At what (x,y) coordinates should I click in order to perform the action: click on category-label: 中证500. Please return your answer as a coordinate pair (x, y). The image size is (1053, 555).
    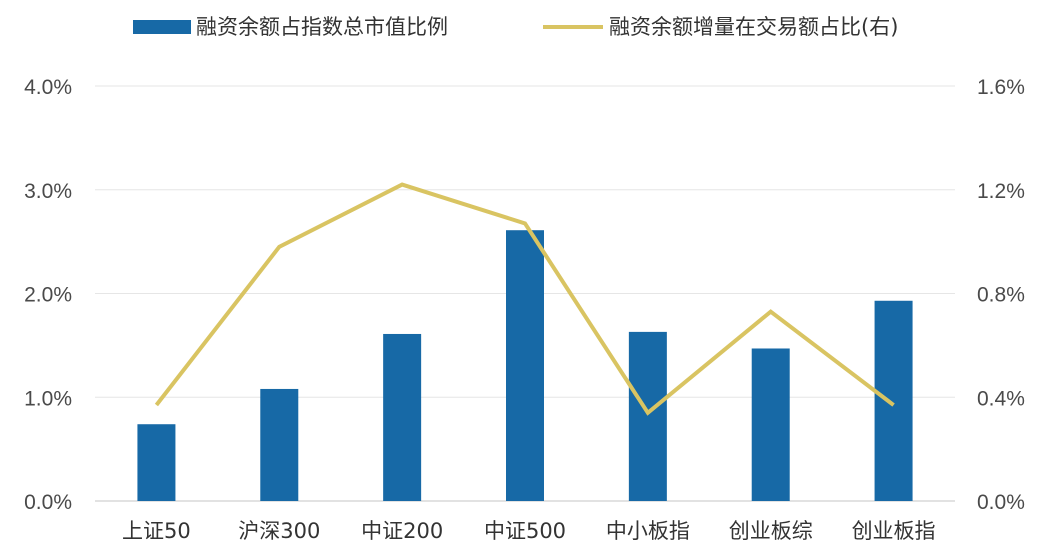
    Looking at the image, I should click on (525, 531).